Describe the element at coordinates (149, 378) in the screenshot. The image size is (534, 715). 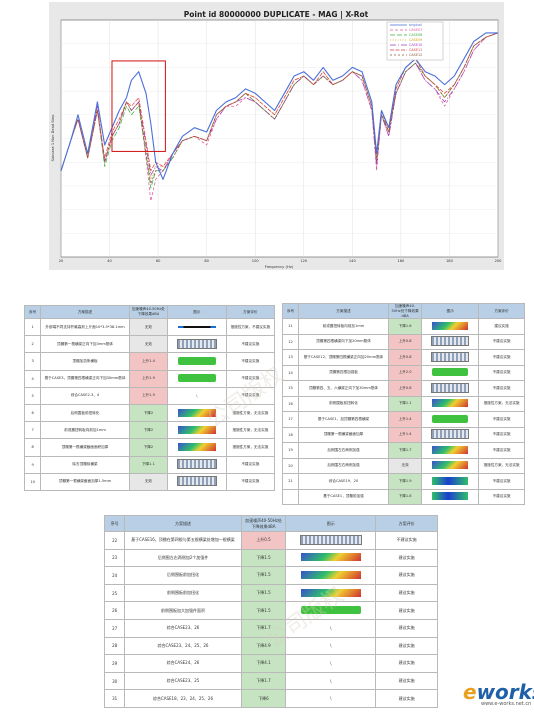
I see `table-row: 4 基于CASE3，顶棚第四根横梁正向下加30mm筋体 上升1.9 不建议实施` at that location.